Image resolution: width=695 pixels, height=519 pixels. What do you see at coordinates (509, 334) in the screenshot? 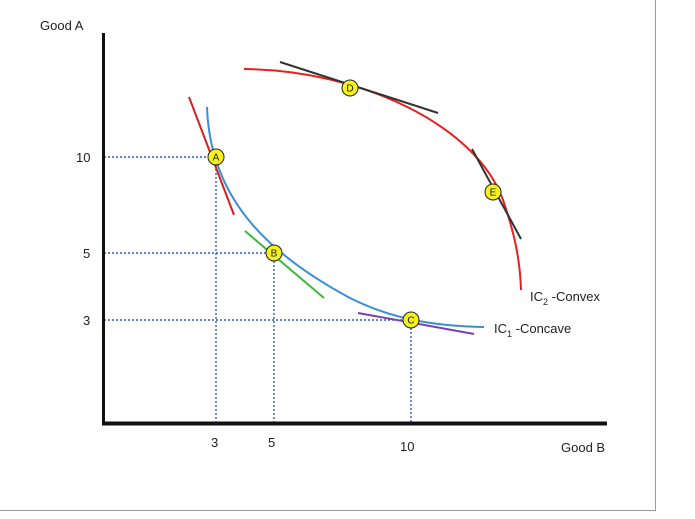
I see `ic1-label-subscript: 1` at bounding box center [509, 334].